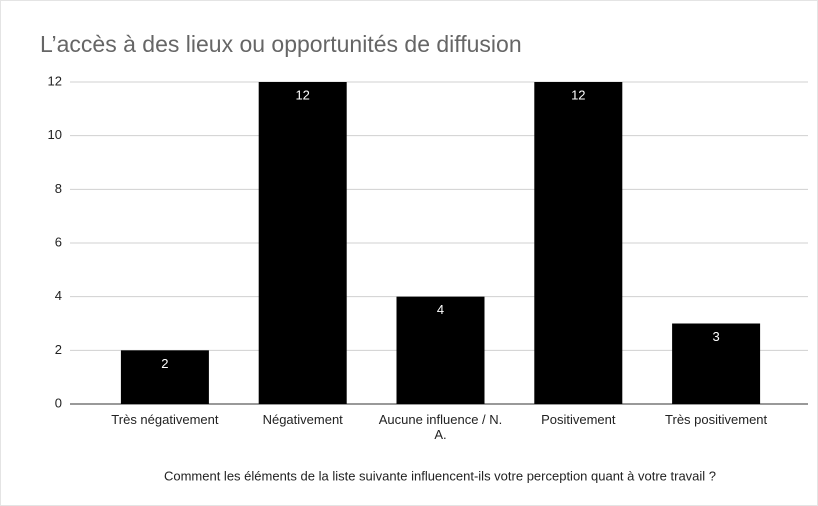 Image resolution: width=818 pixels, height=506 pixels. What do you see at coordinates (58, 349) in the screenshot?
I see `y-tick-label: 2` at bounding box center [58, 349].